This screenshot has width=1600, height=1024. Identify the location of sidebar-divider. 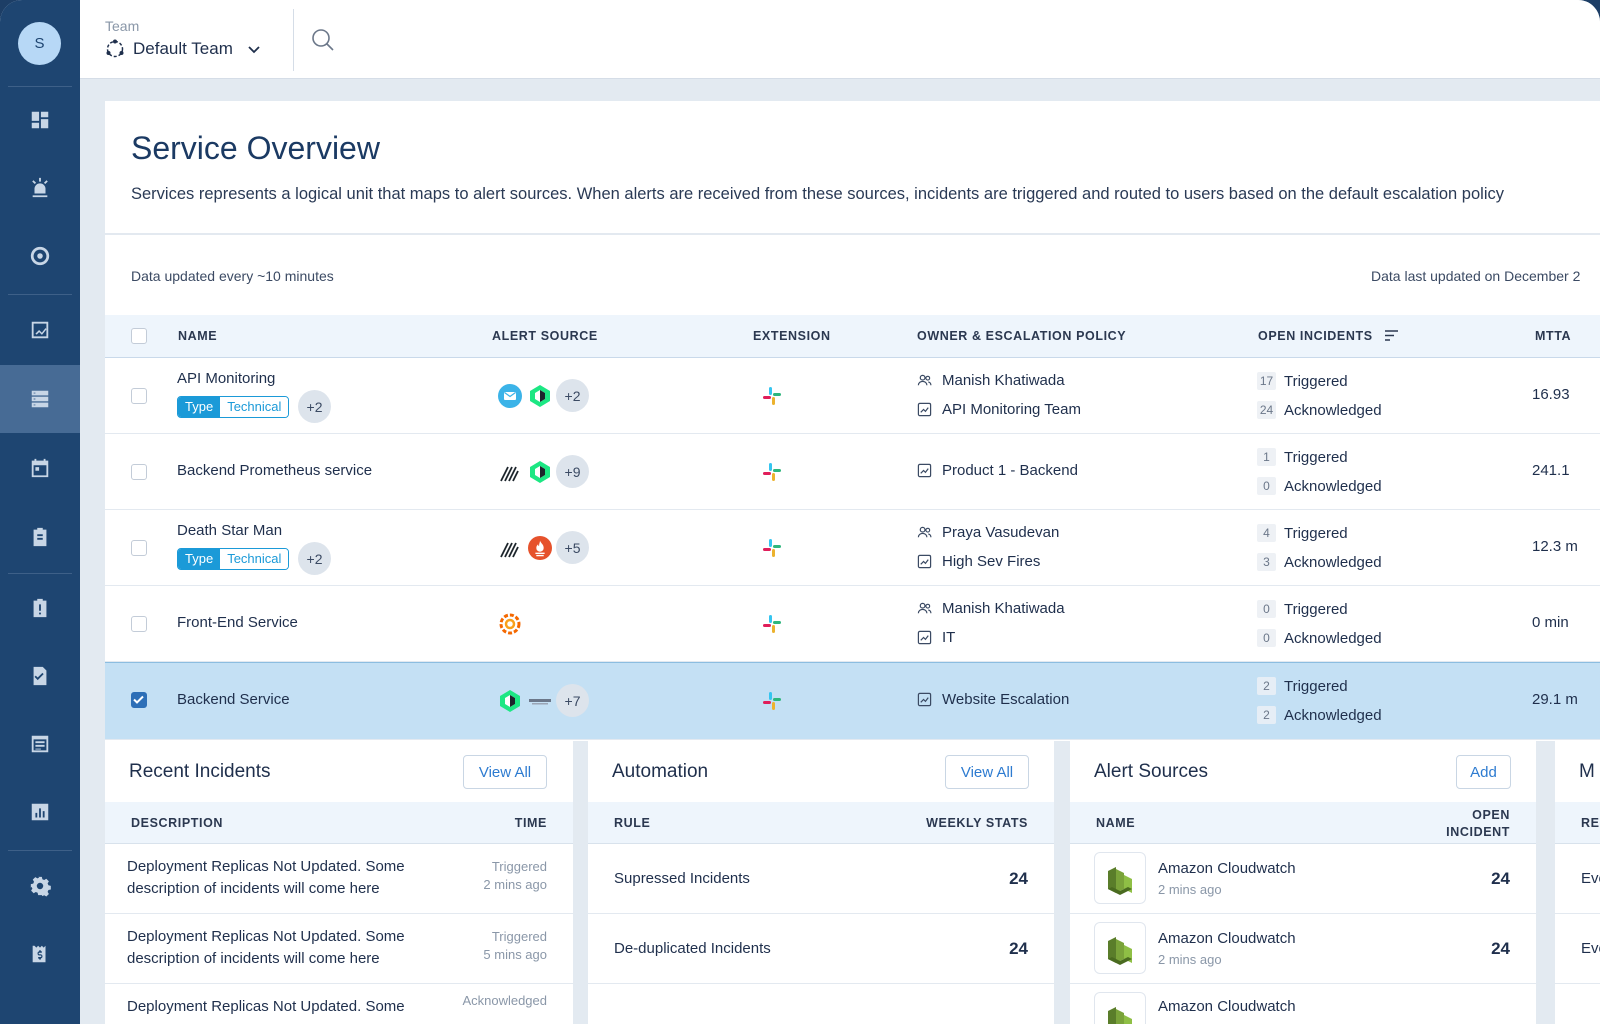
(40, 850).